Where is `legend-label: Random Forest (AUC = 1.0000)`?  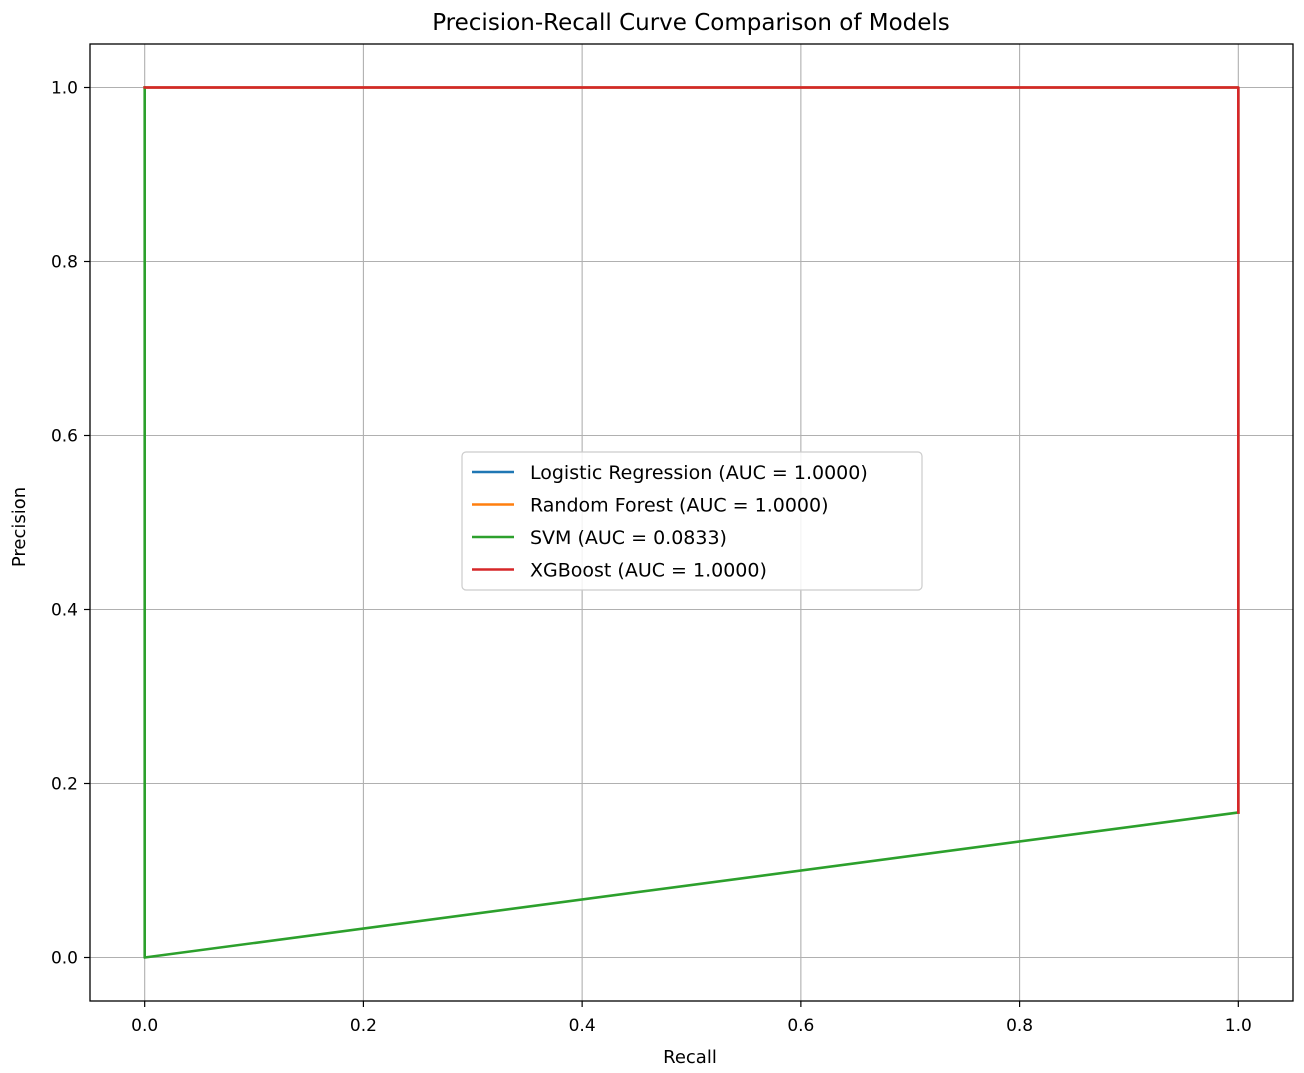
legend-label: Random Forest (AUC = 1.0000) is located at coordinates (679, 506).